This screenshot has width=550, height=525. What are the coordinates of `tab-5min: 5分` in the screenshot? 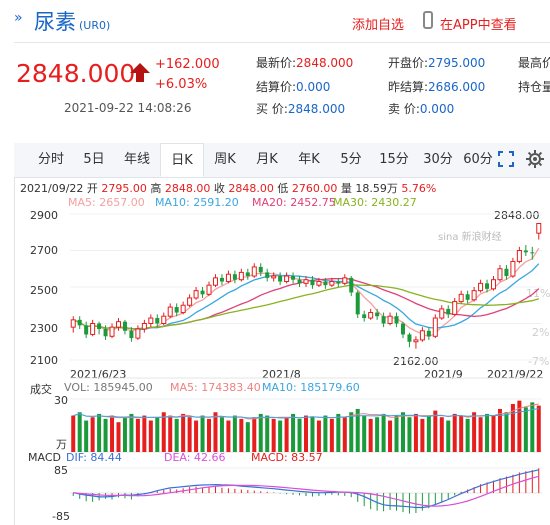 It's located at (351, 159).